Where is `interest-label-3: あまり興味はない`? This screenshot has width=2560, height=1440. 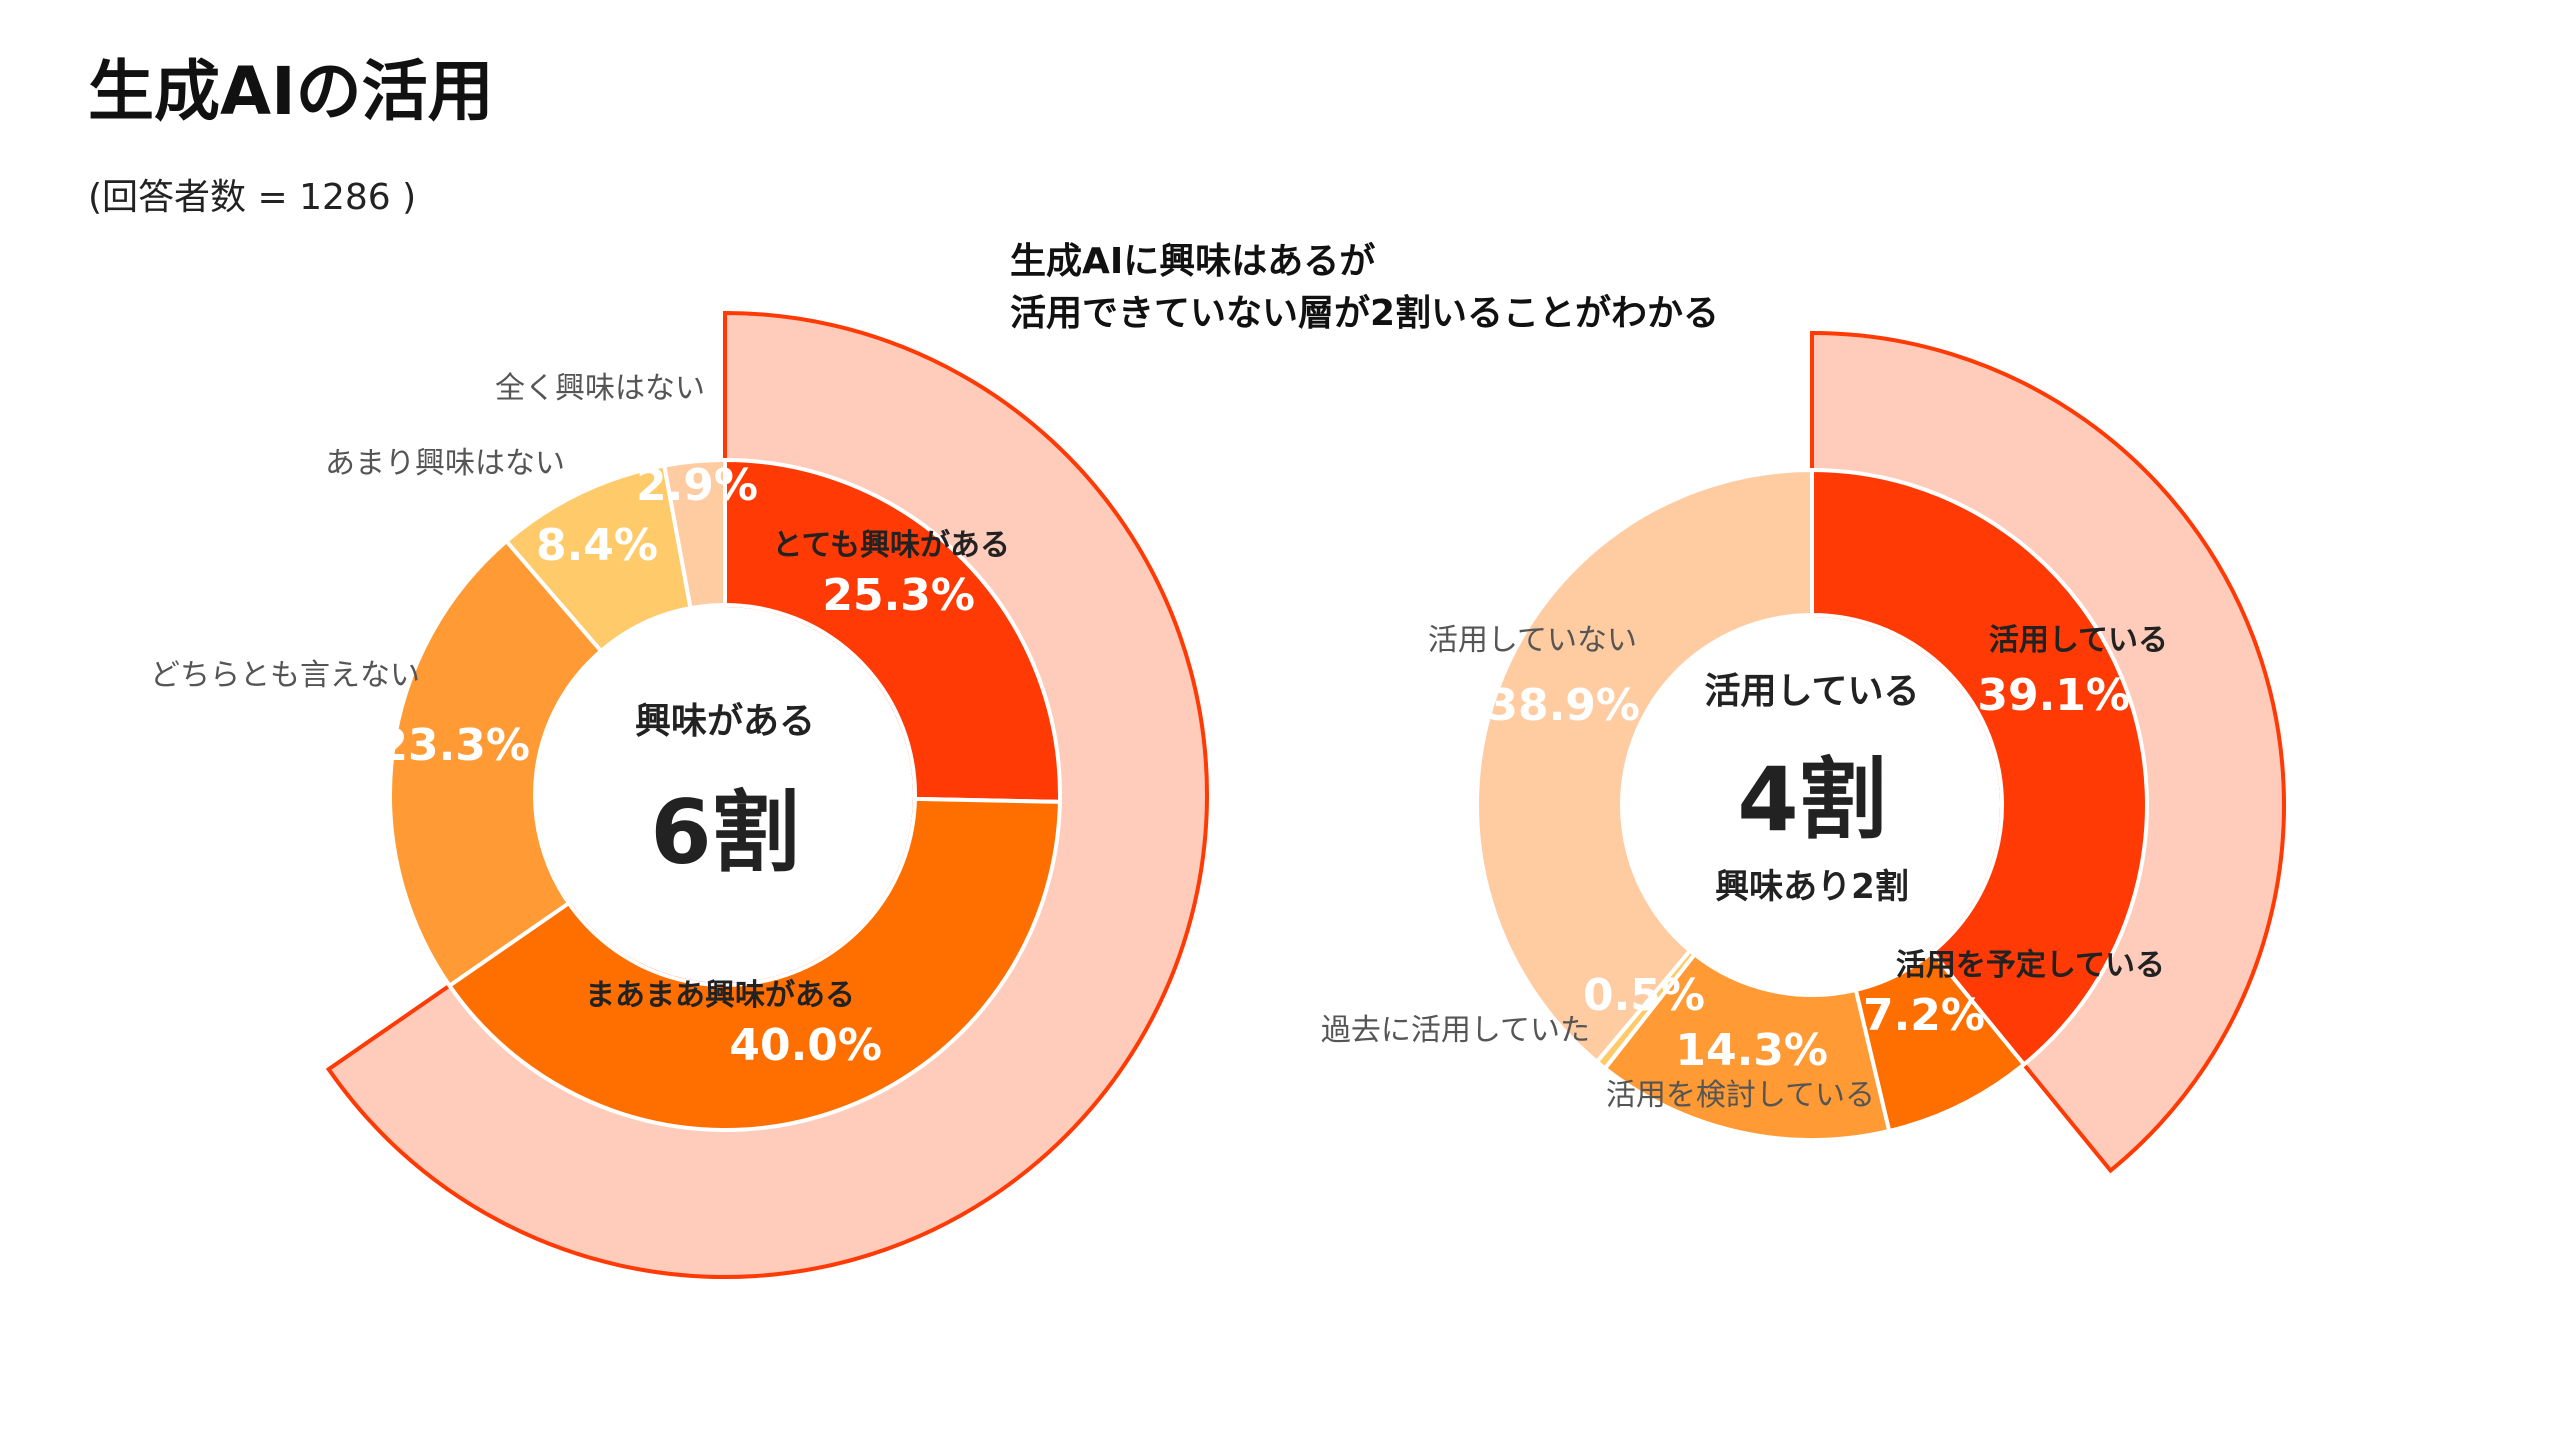 interest-label-3: あまり興味はない is located at coordinates (445, 463).